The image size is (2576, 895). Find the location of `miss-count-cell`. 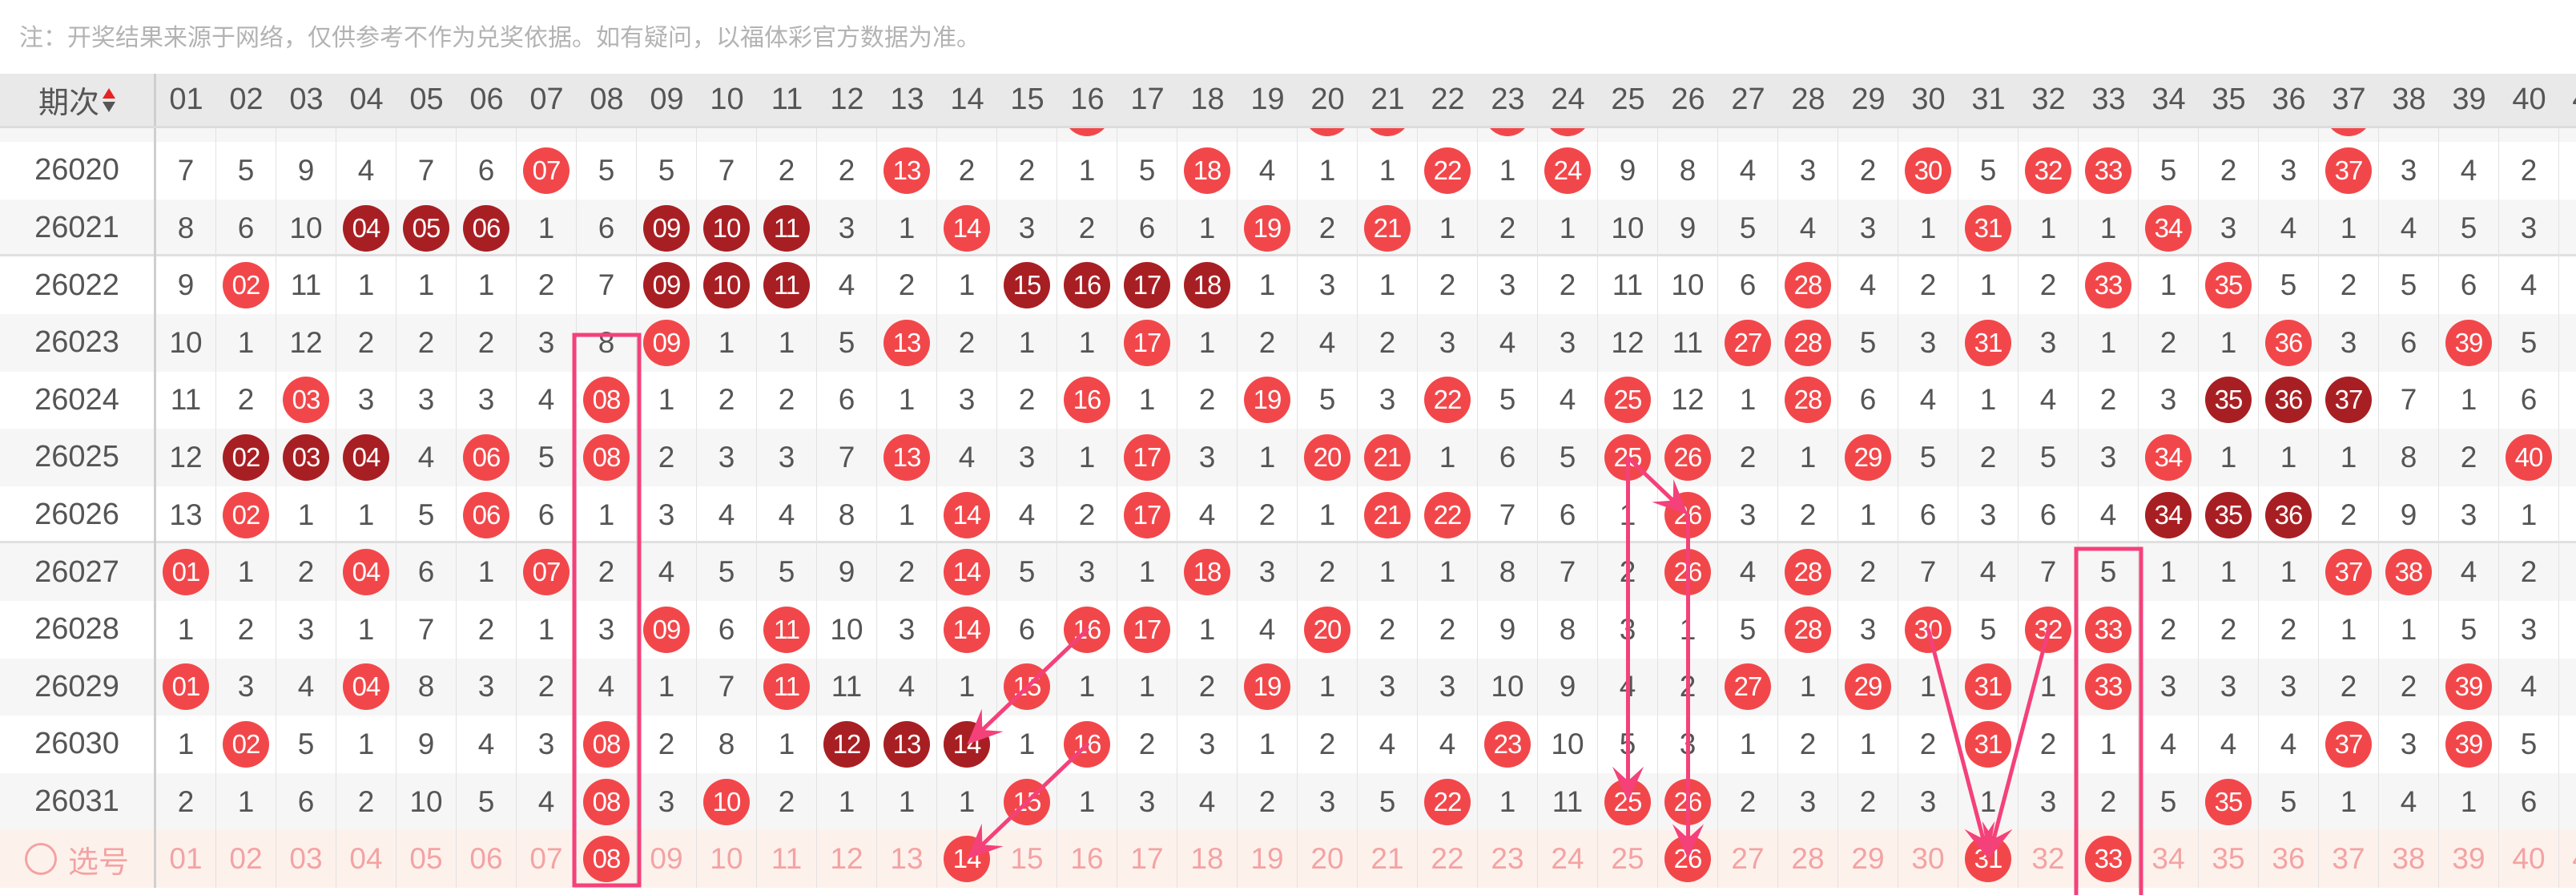

miss-count-cell is located at coordinates (2568, 458).